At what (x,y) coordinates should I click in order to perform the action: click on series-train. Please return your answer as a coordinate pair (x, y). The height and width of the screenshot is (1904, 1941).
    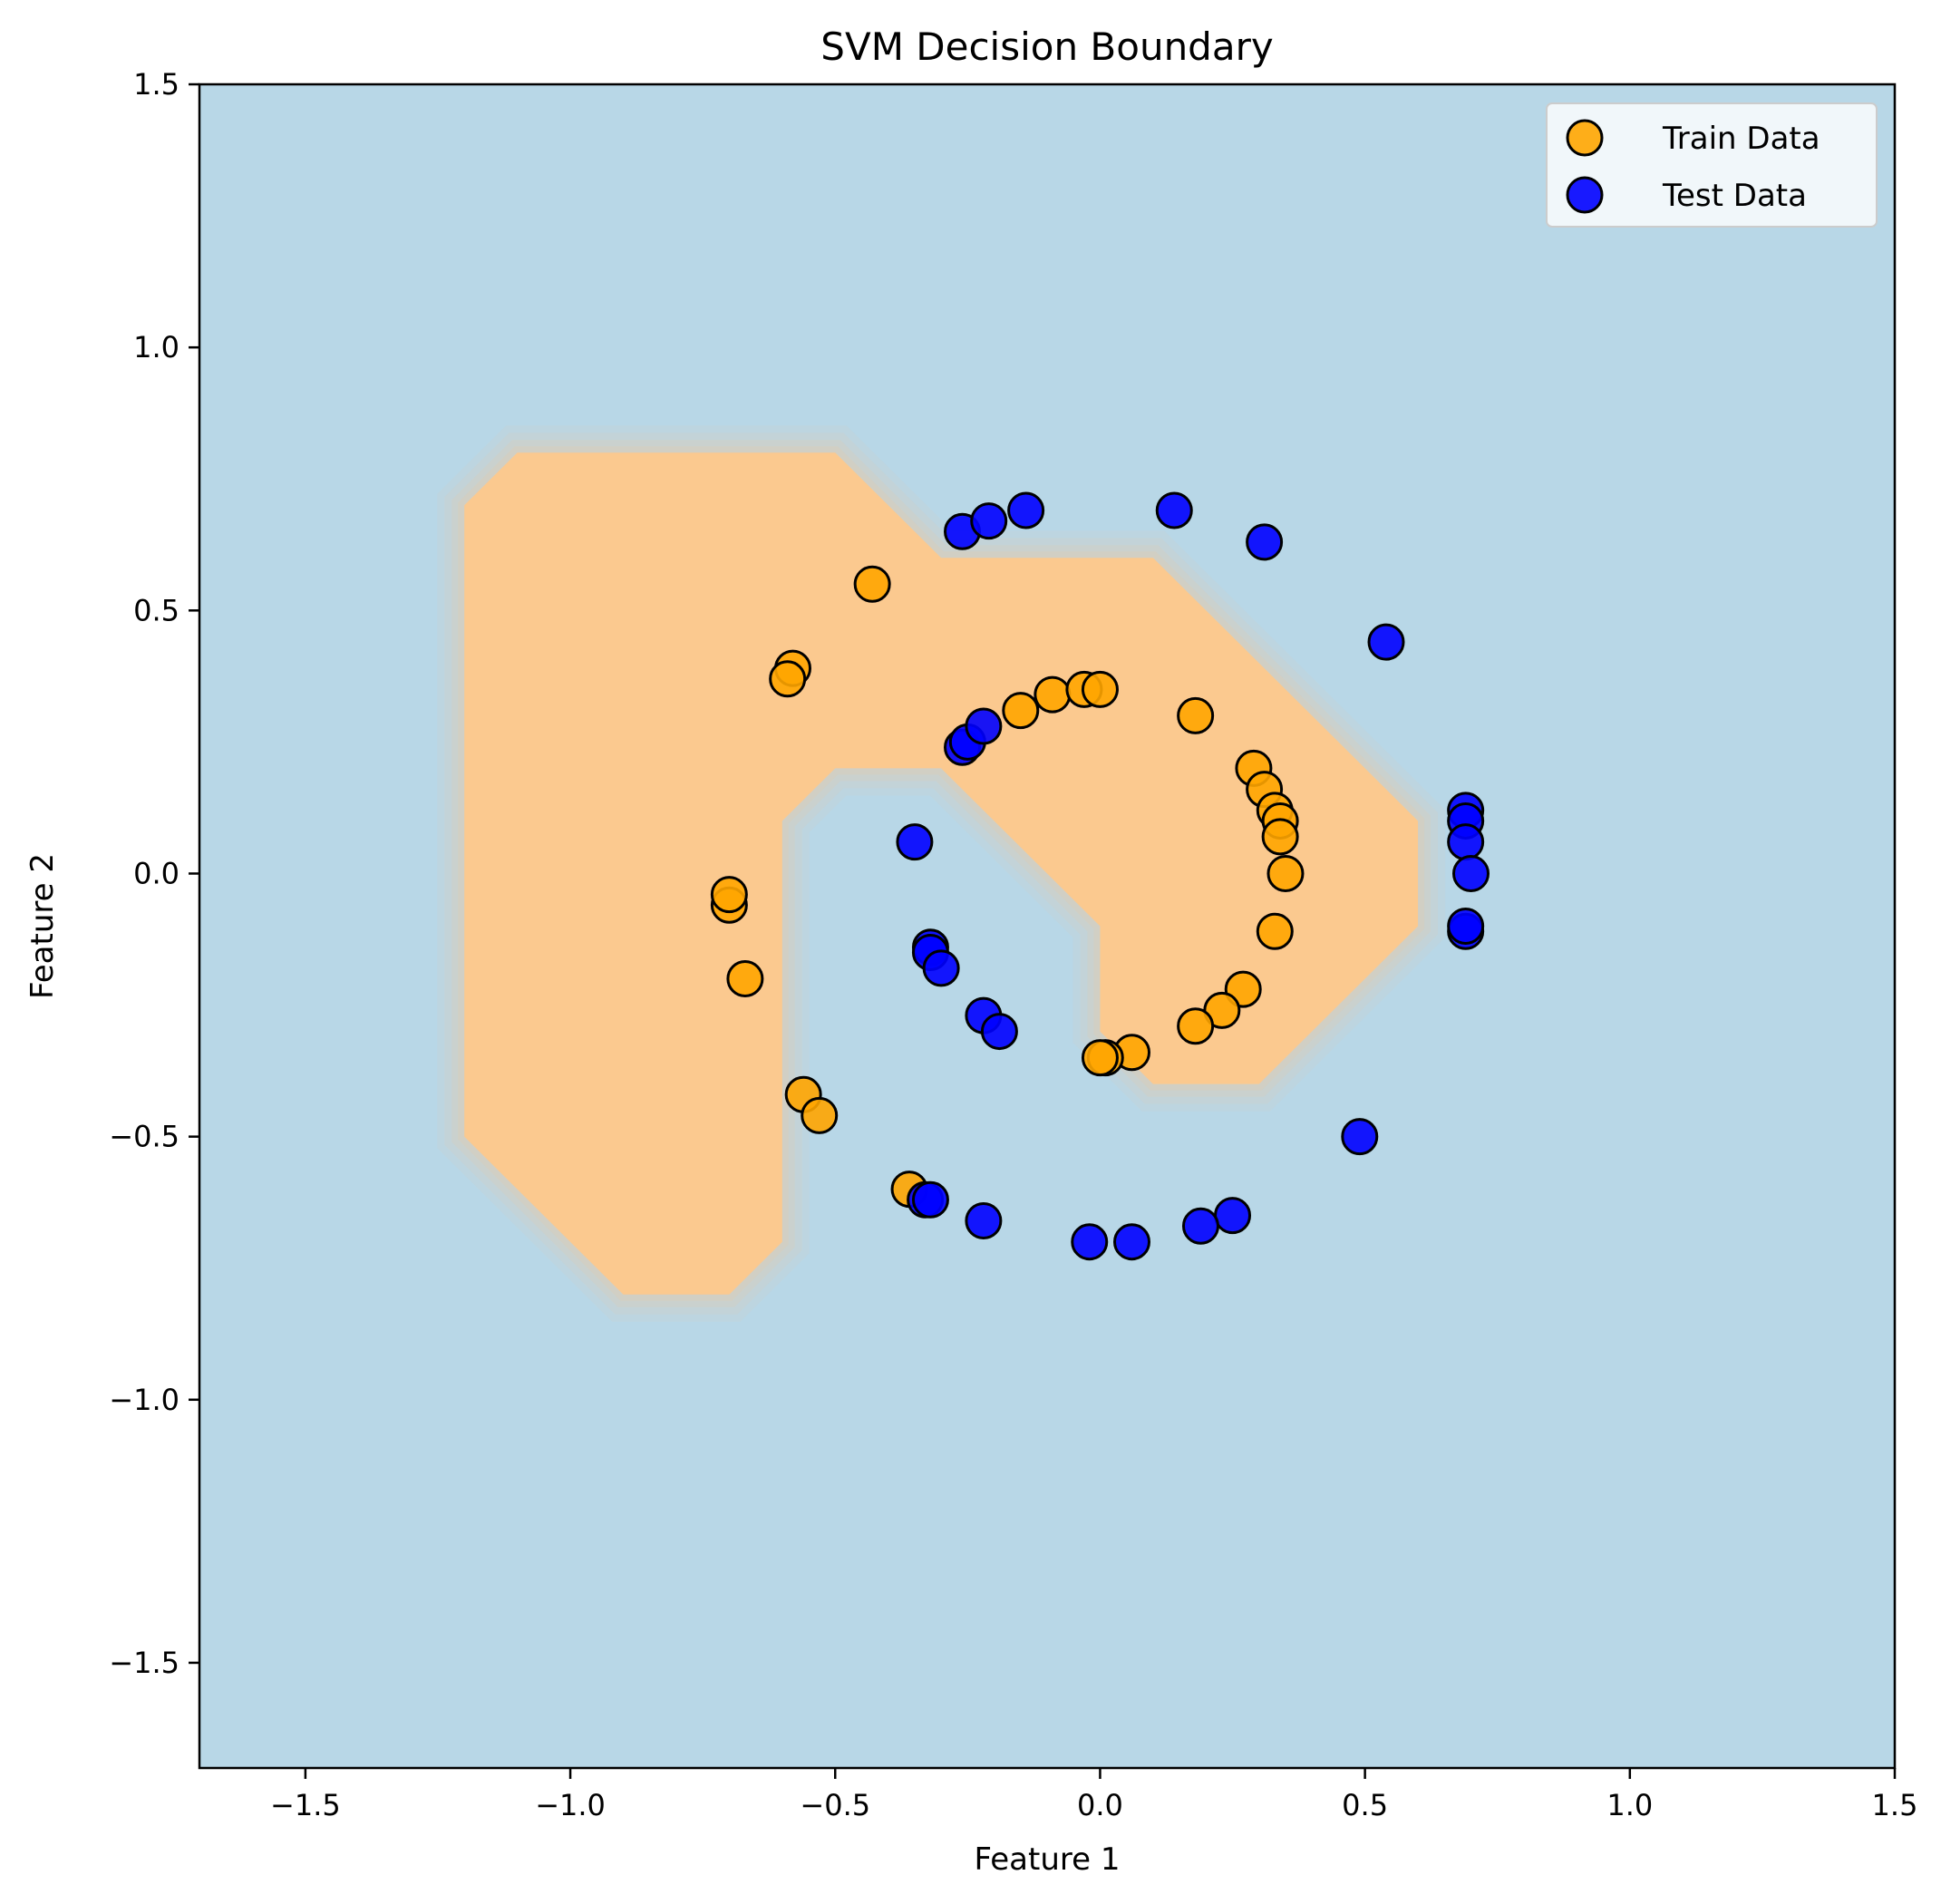
    Looking at the image, I should click on (1008, 887).